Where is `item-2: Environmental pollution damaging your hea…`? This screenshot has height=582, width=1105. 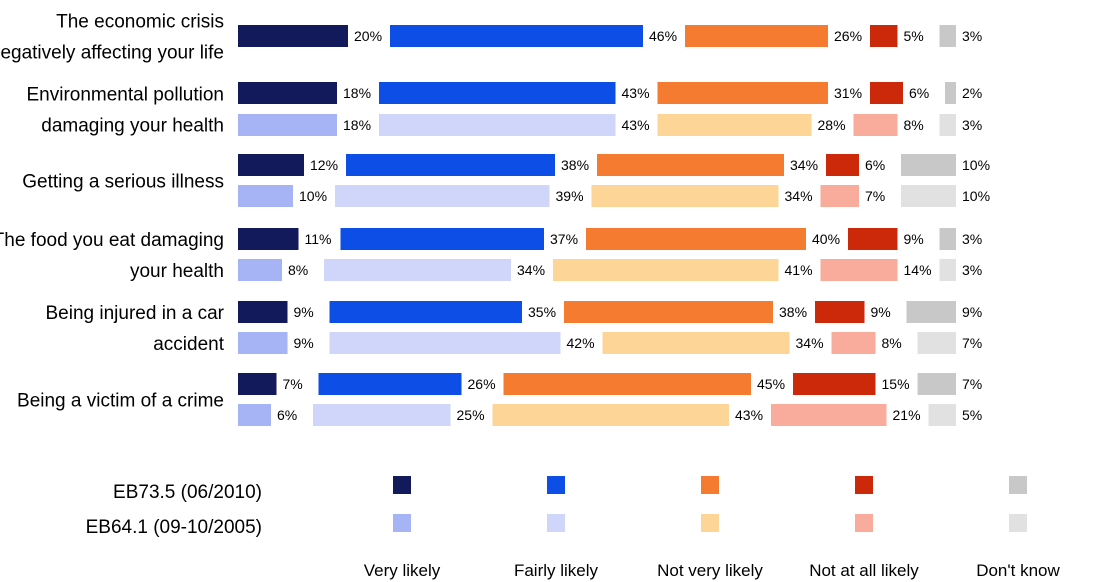
item-2: Environmental pollution damaging your hea… is located at coordinates (504, 109).